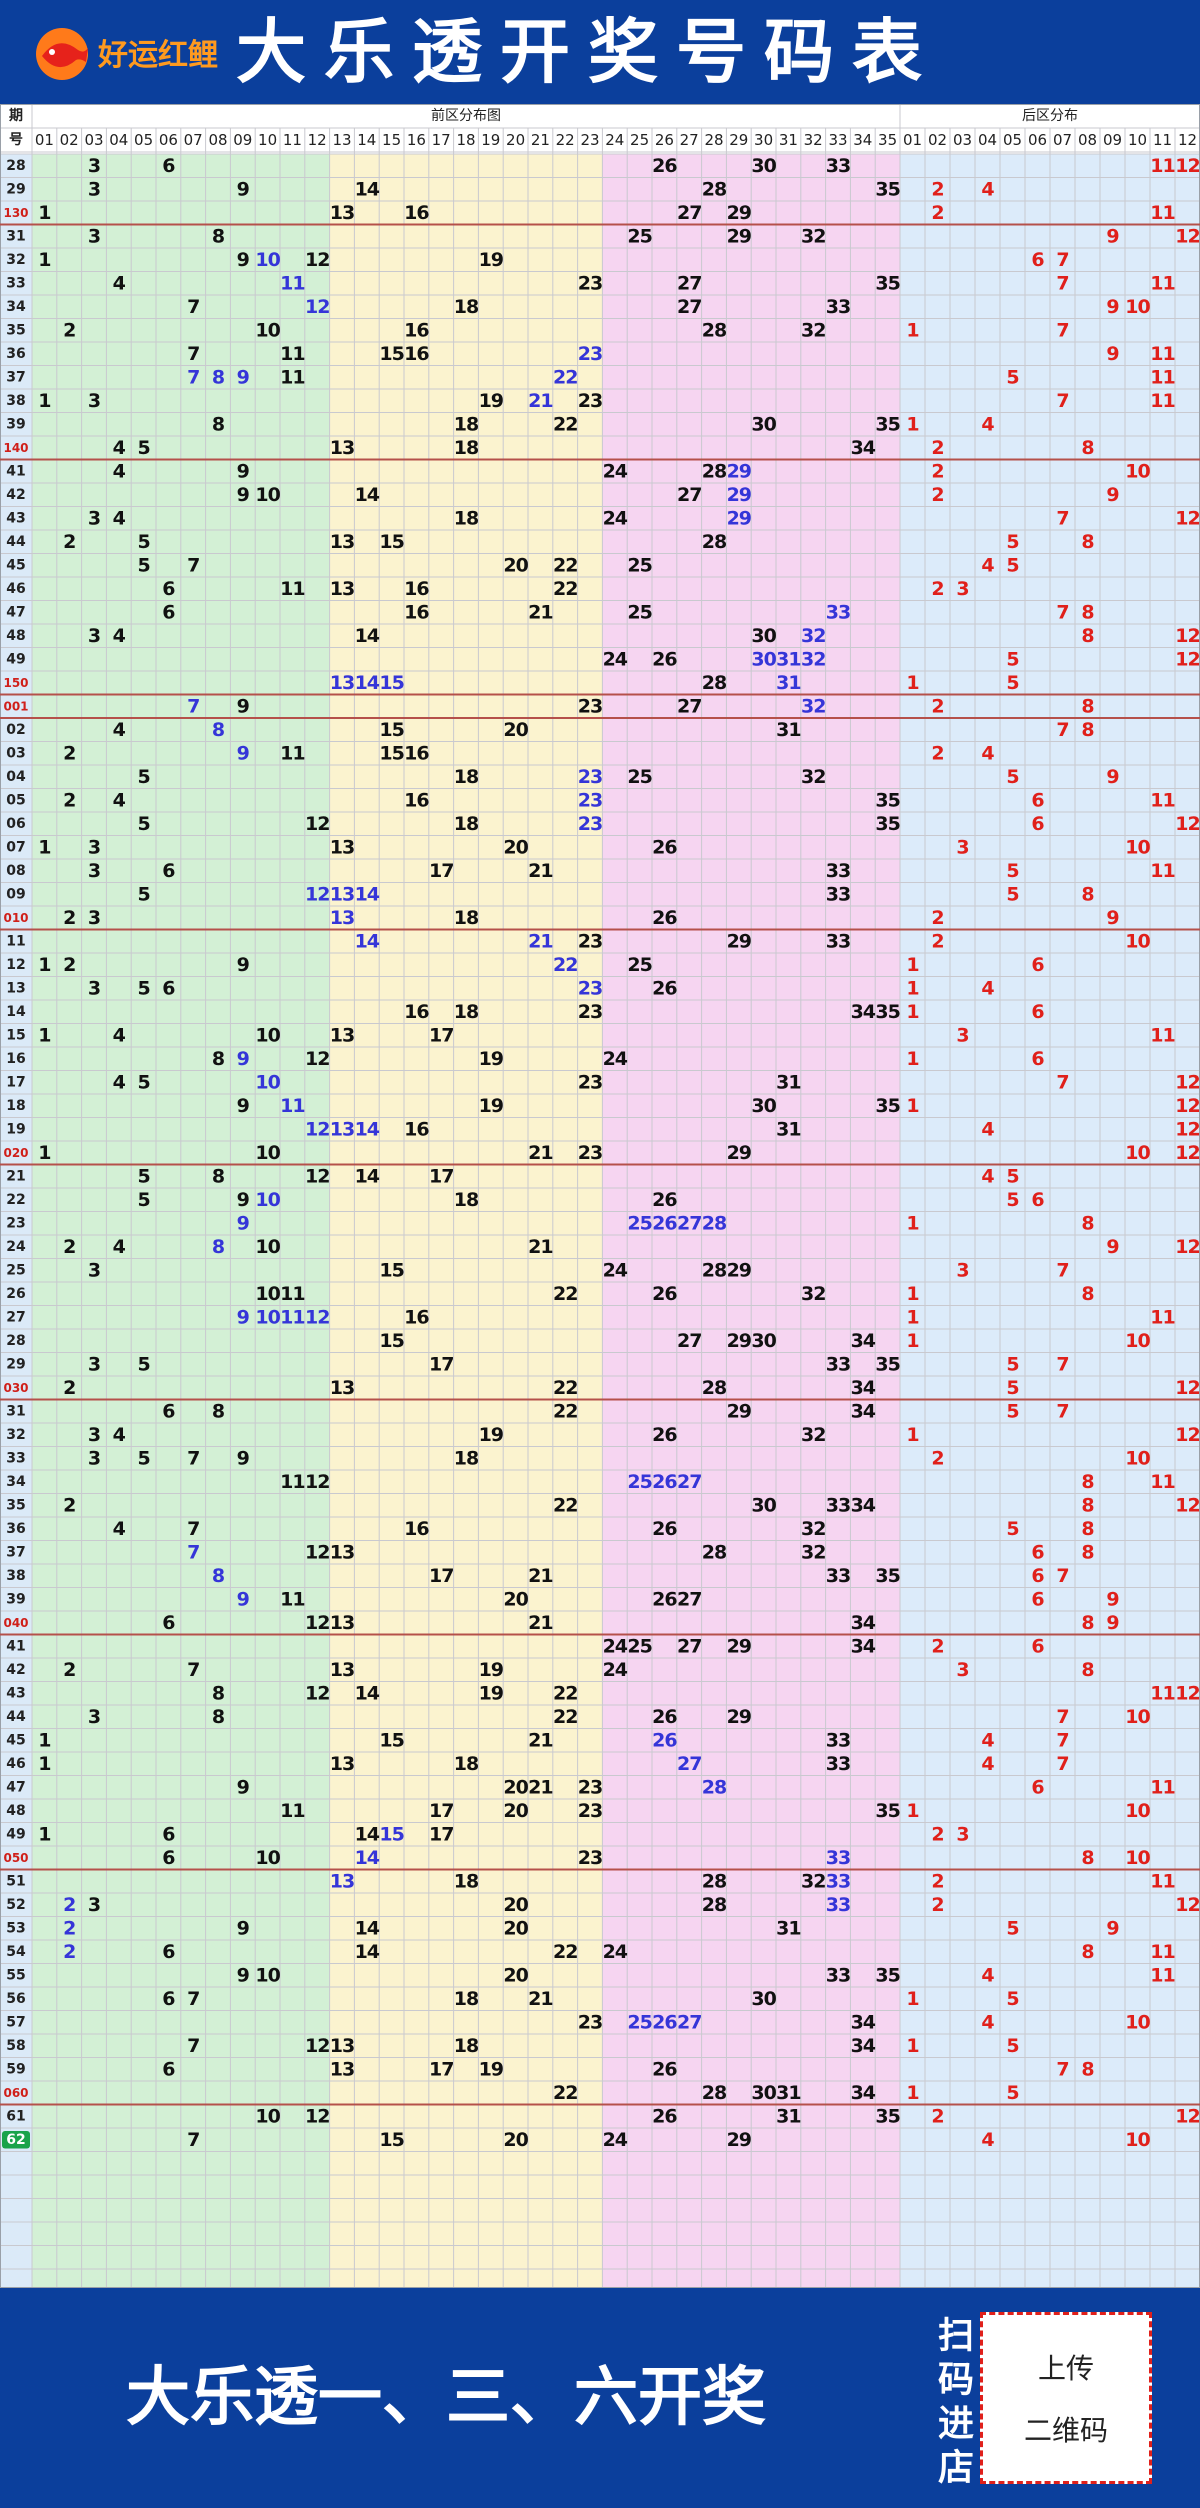  Describe the element at coordinates (15, 1458) in the screenshot. I see `issue-label: 33` at that location.